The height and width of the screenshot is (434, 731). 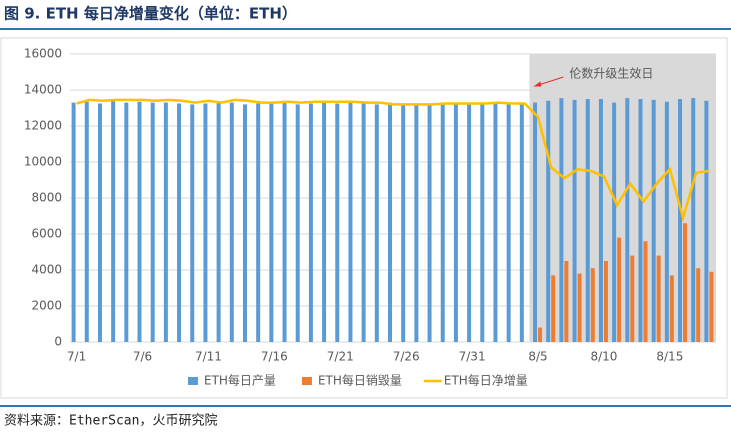 What do you see at coordinates (58, 342) in the screenshot?
I see `y-tick-label: 0` at bounding box center [58, 342].